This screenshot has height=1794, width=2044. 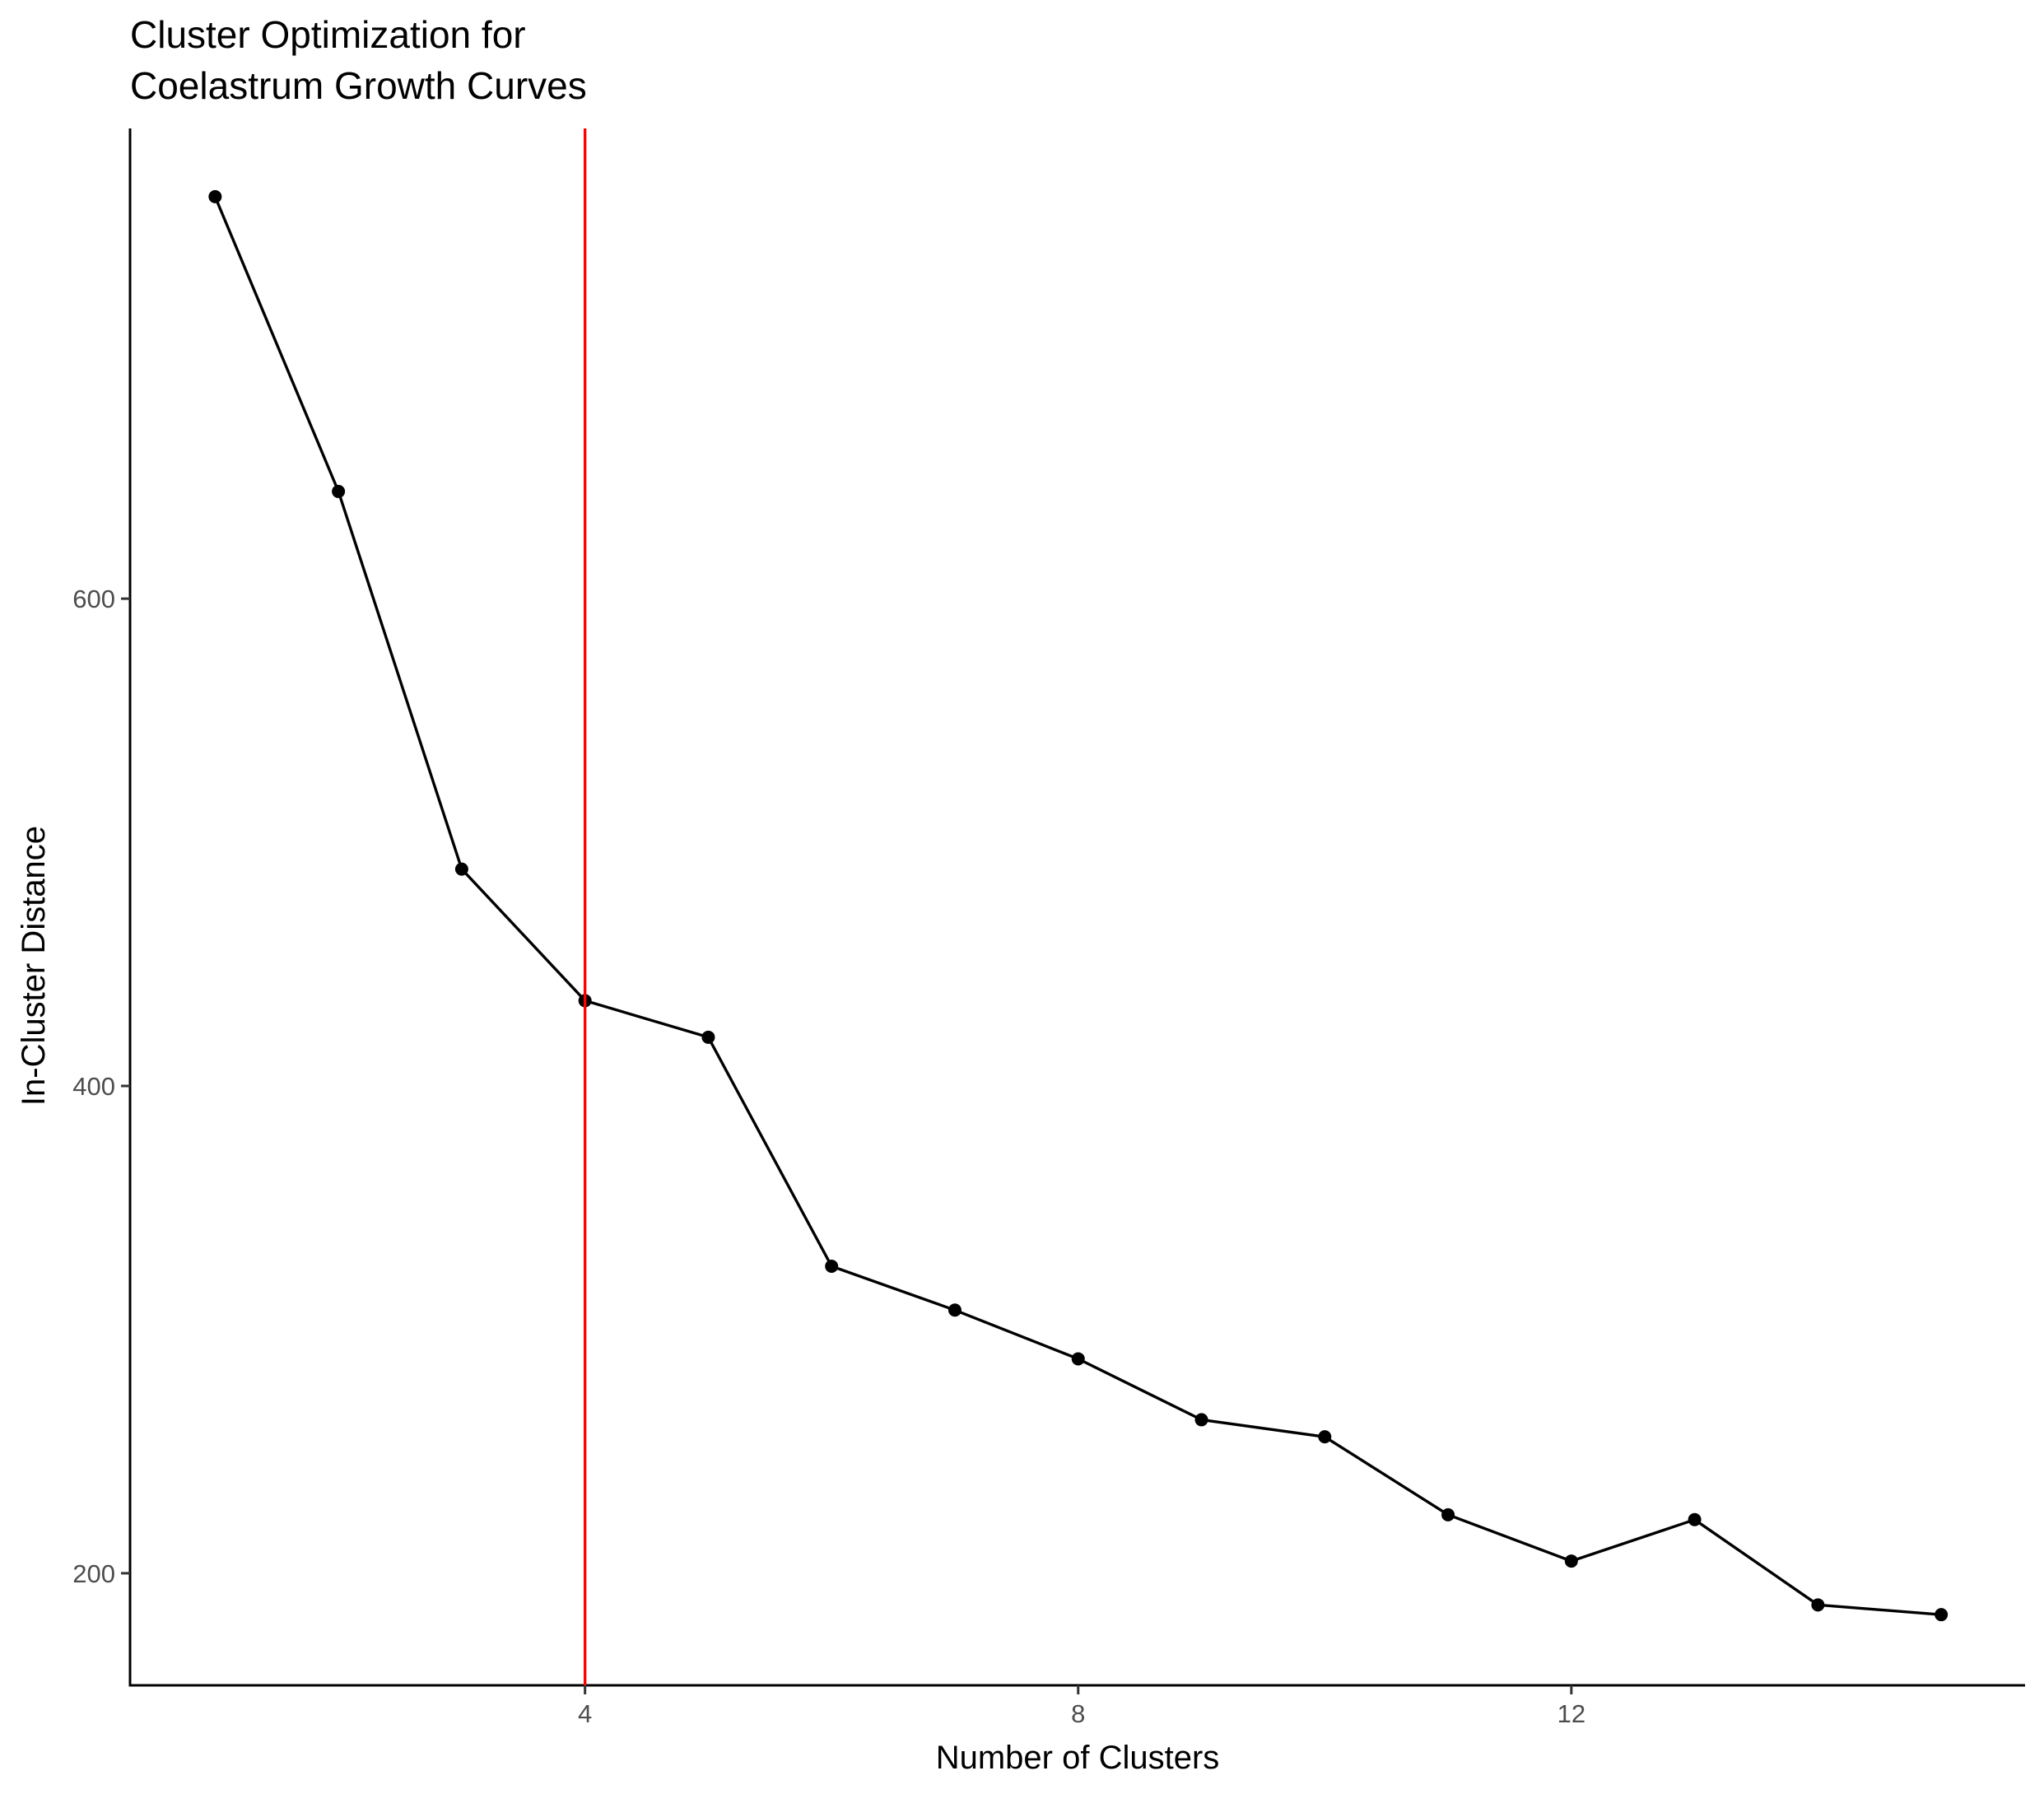 I want to click on y-tick-label: 600, so click(x=93, y=599).